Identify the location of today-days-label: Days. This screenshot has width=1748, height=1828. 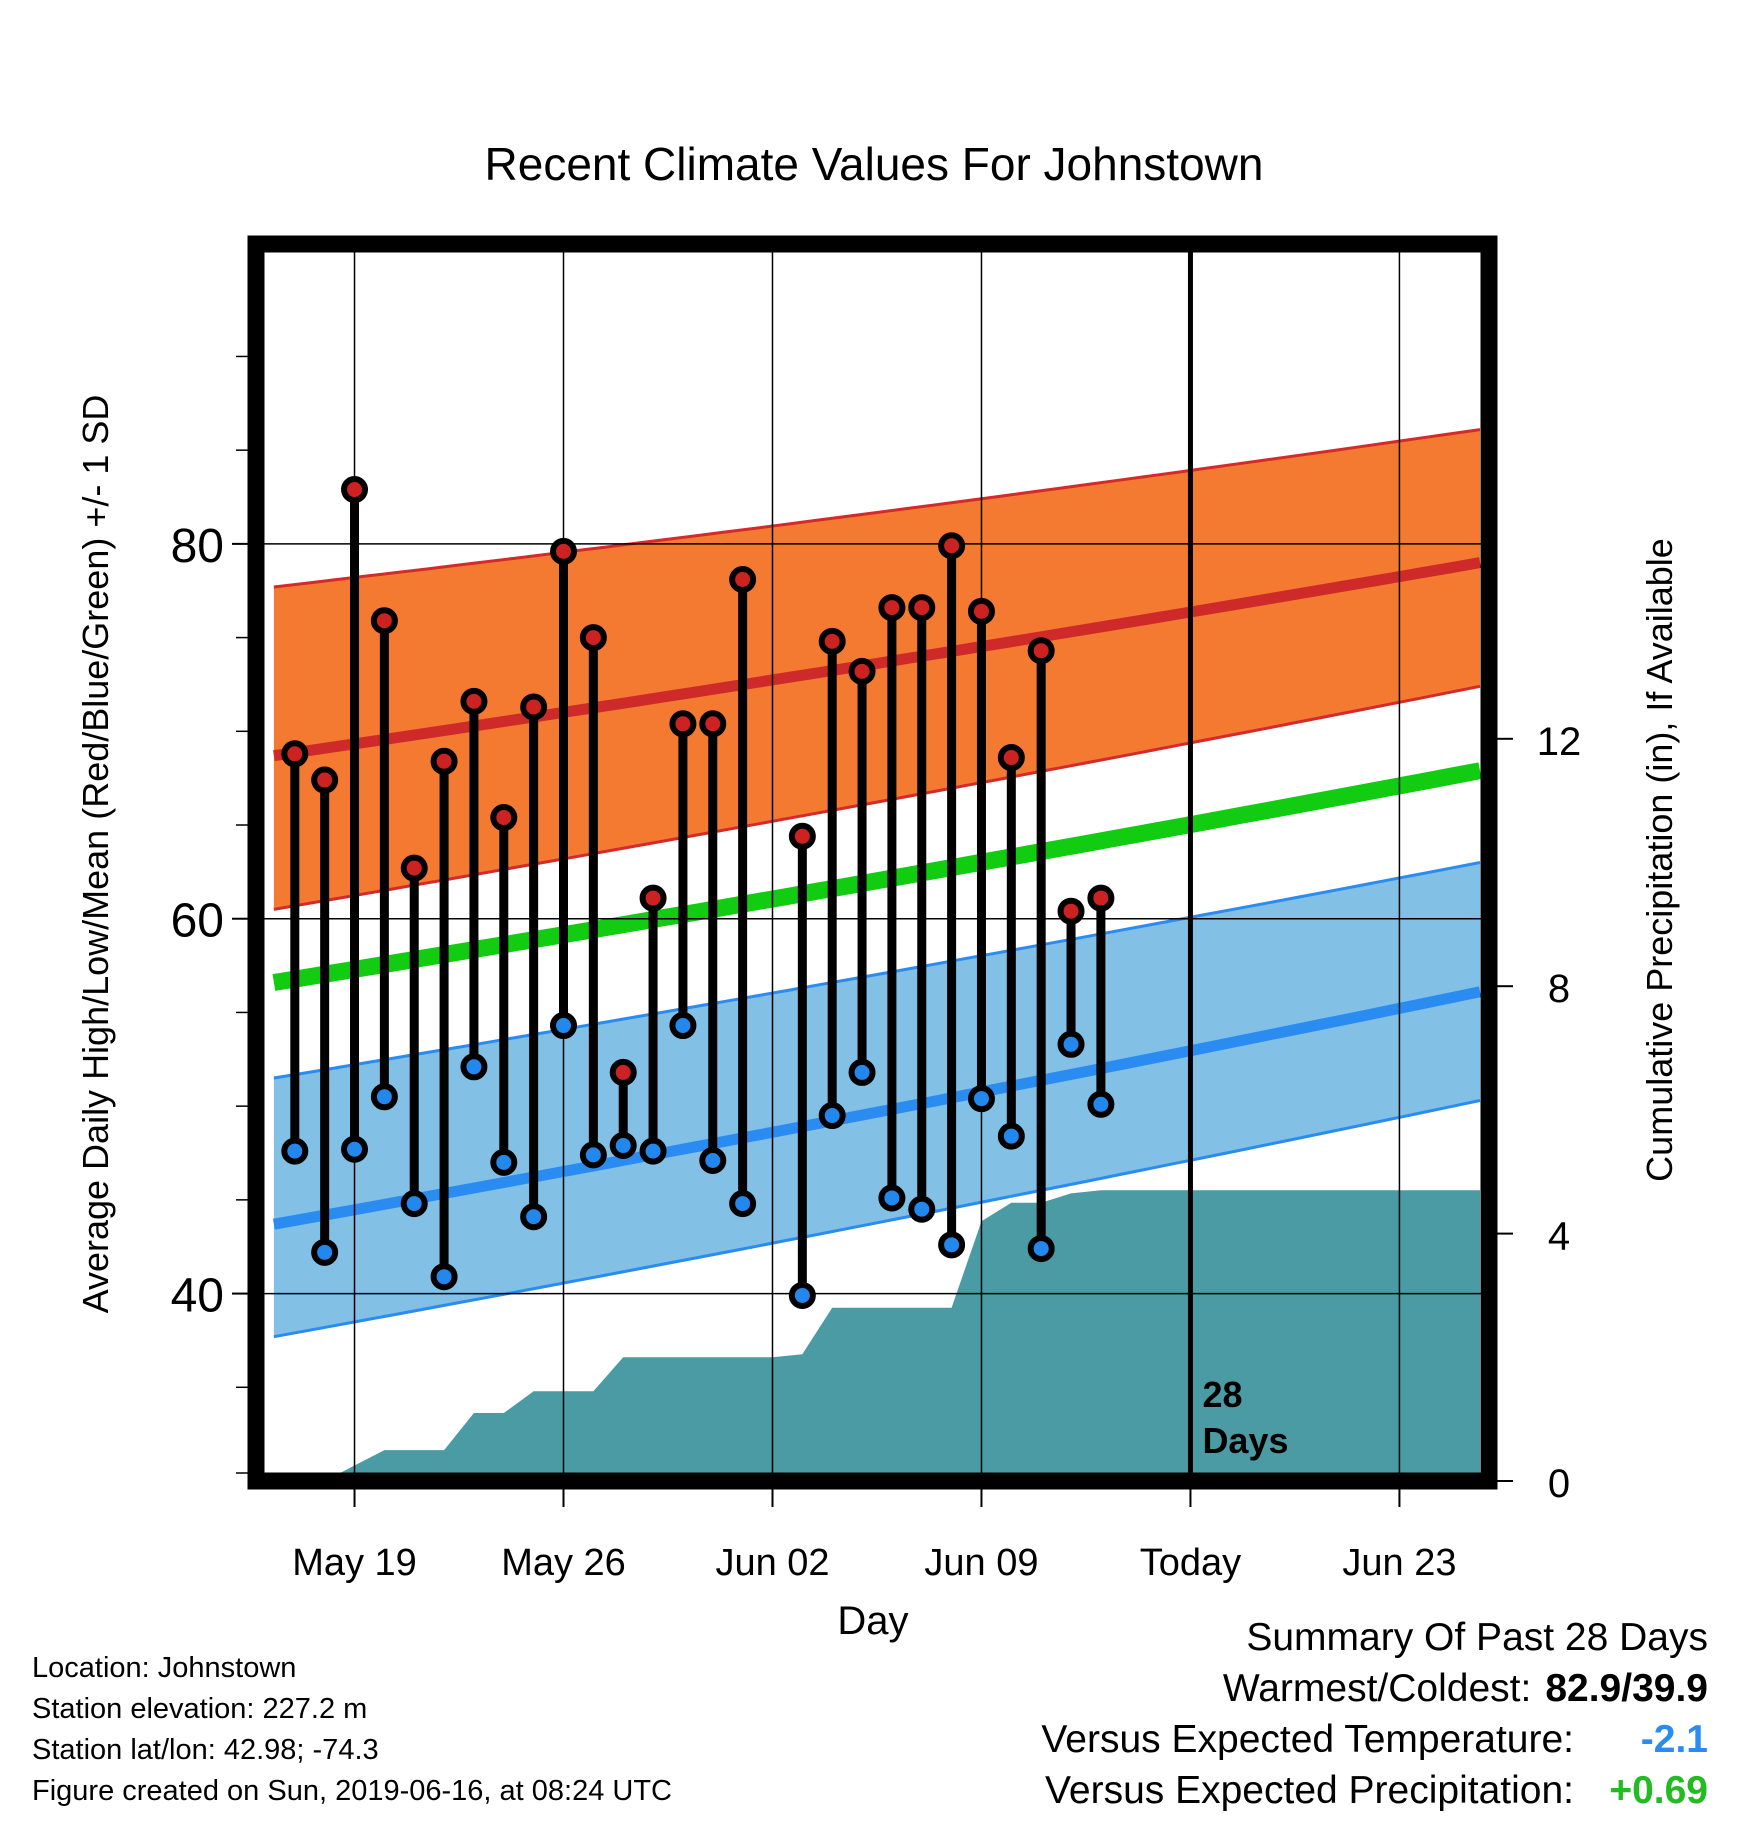
(1245, 1440).